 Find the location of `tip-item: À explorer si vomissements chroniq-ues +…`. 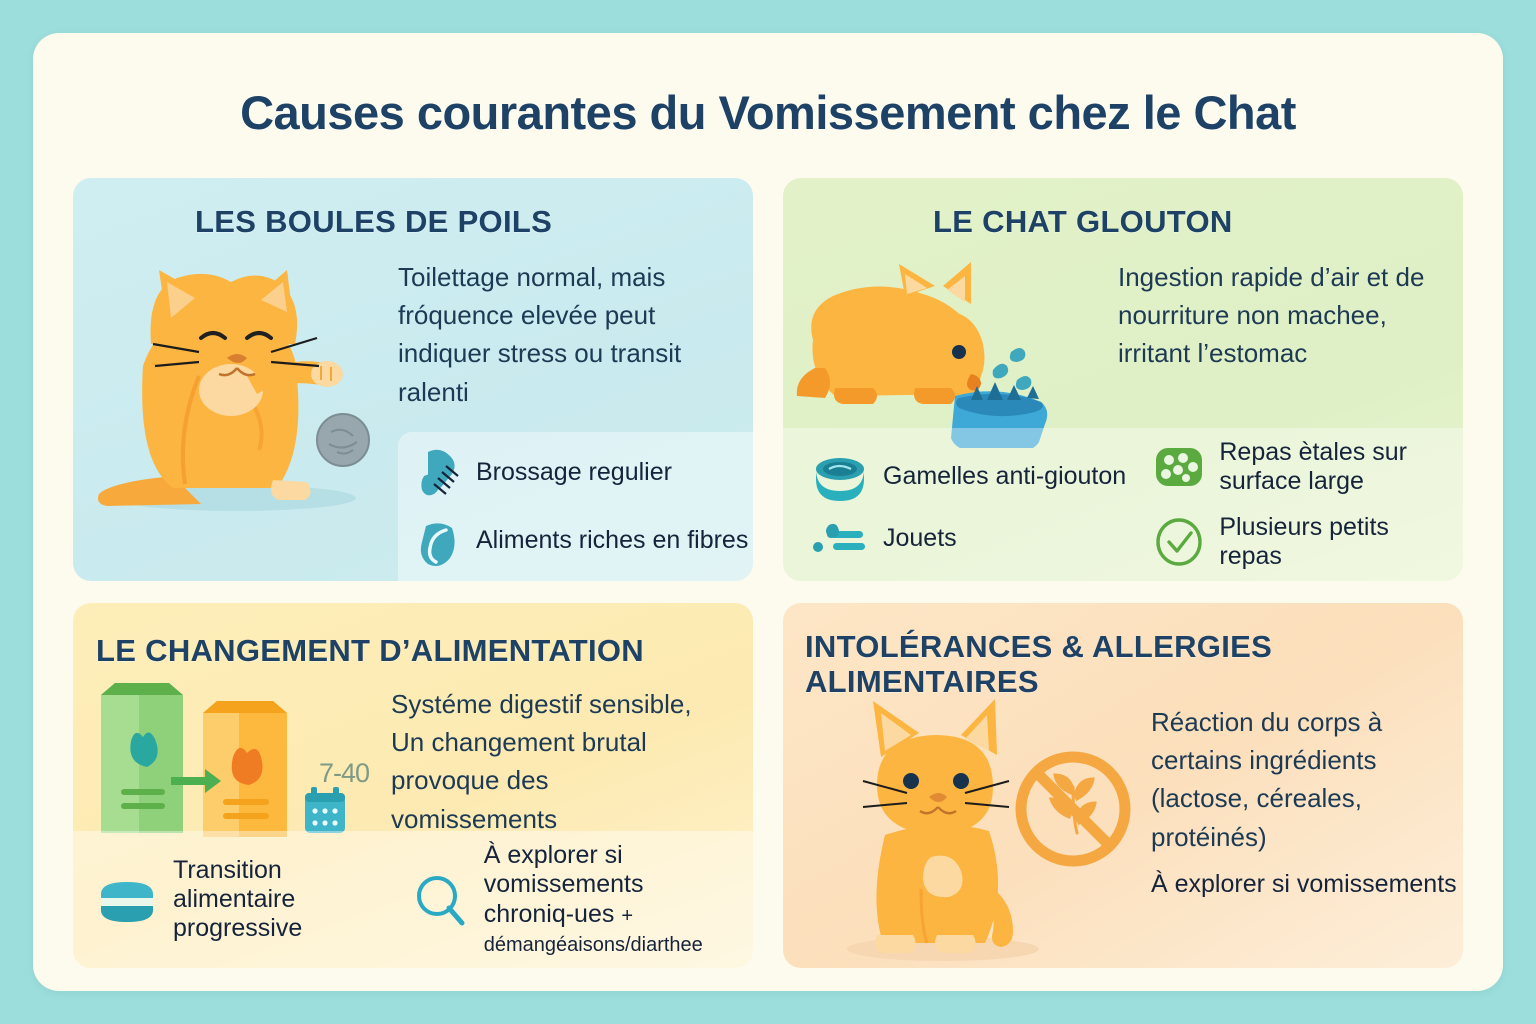

tip-item: À explorer si vomissements chroniq-ues +… is located at coordinates (573, 899).